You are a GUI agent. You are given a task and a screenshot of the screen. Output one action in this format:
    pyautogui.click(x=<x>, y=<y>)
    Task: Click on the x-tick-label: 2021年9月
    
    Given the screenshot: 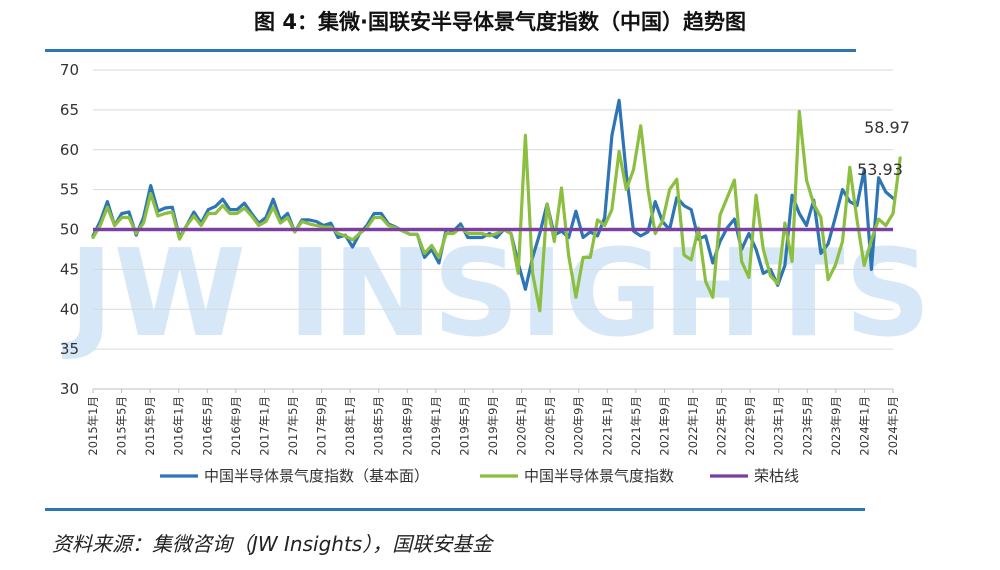 What is the action you would take?
    pyautogui.click(x=664, y=426)
    